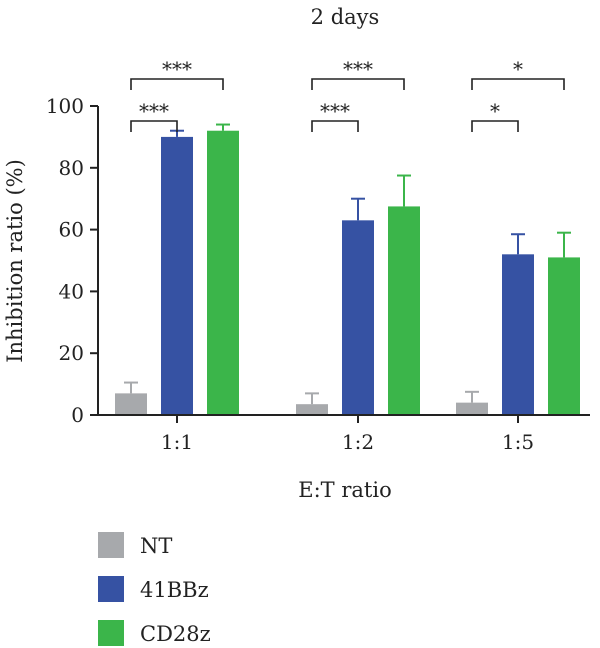  I want to click on x-tick-label: 1:5, so click(518, 442).